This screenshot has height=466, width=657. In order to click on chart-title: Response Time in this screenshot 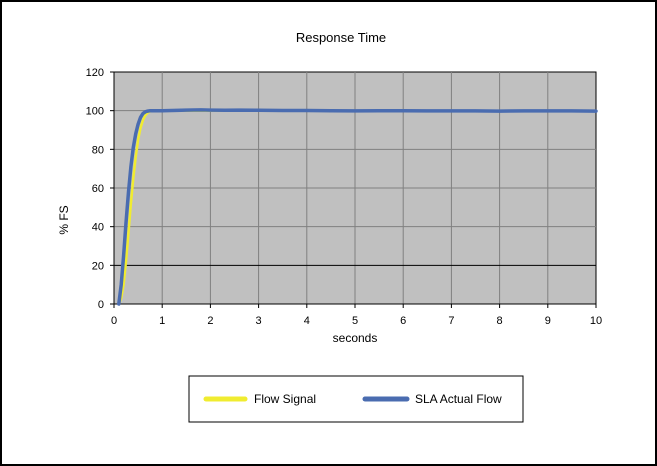, I will do `click(341, 37)`.